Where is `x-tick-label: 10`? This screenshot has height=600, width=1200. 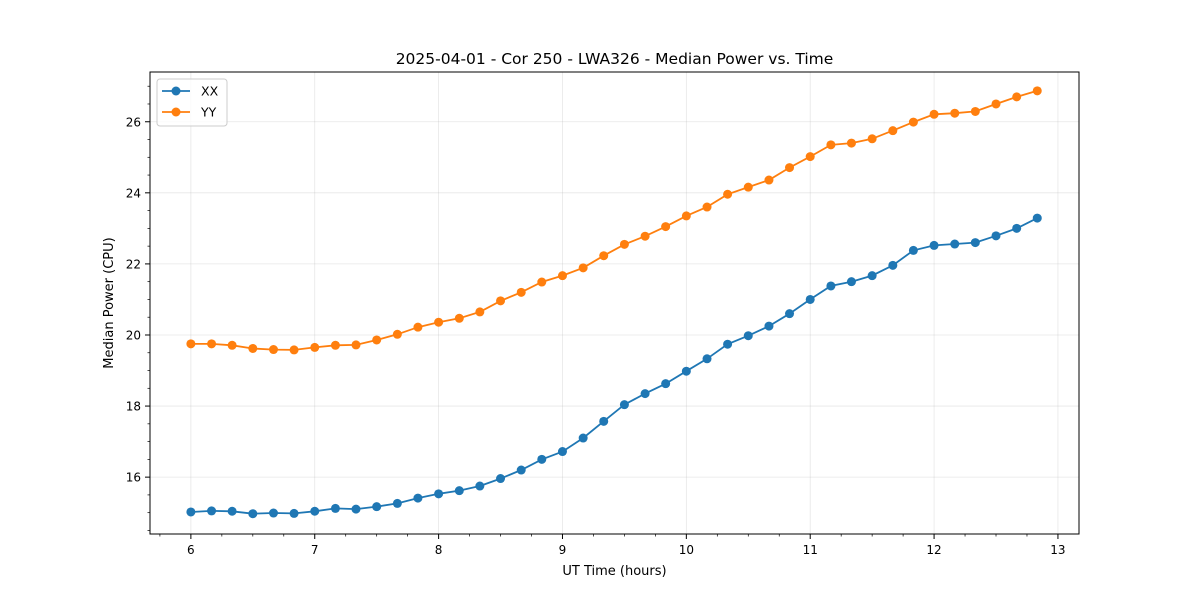
x-tick-label: 10 is located at coordinates (686, 550).